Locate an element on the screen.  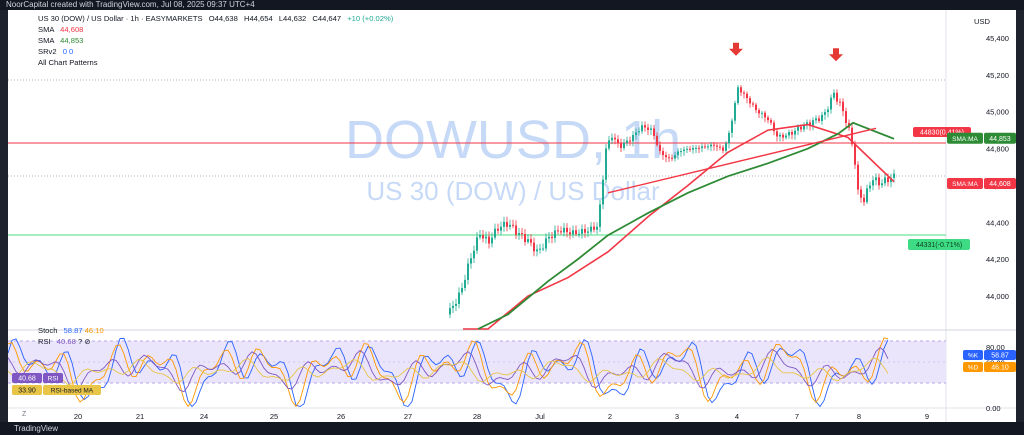
stoch-name: Stoch is located at coordinates (48, 330).